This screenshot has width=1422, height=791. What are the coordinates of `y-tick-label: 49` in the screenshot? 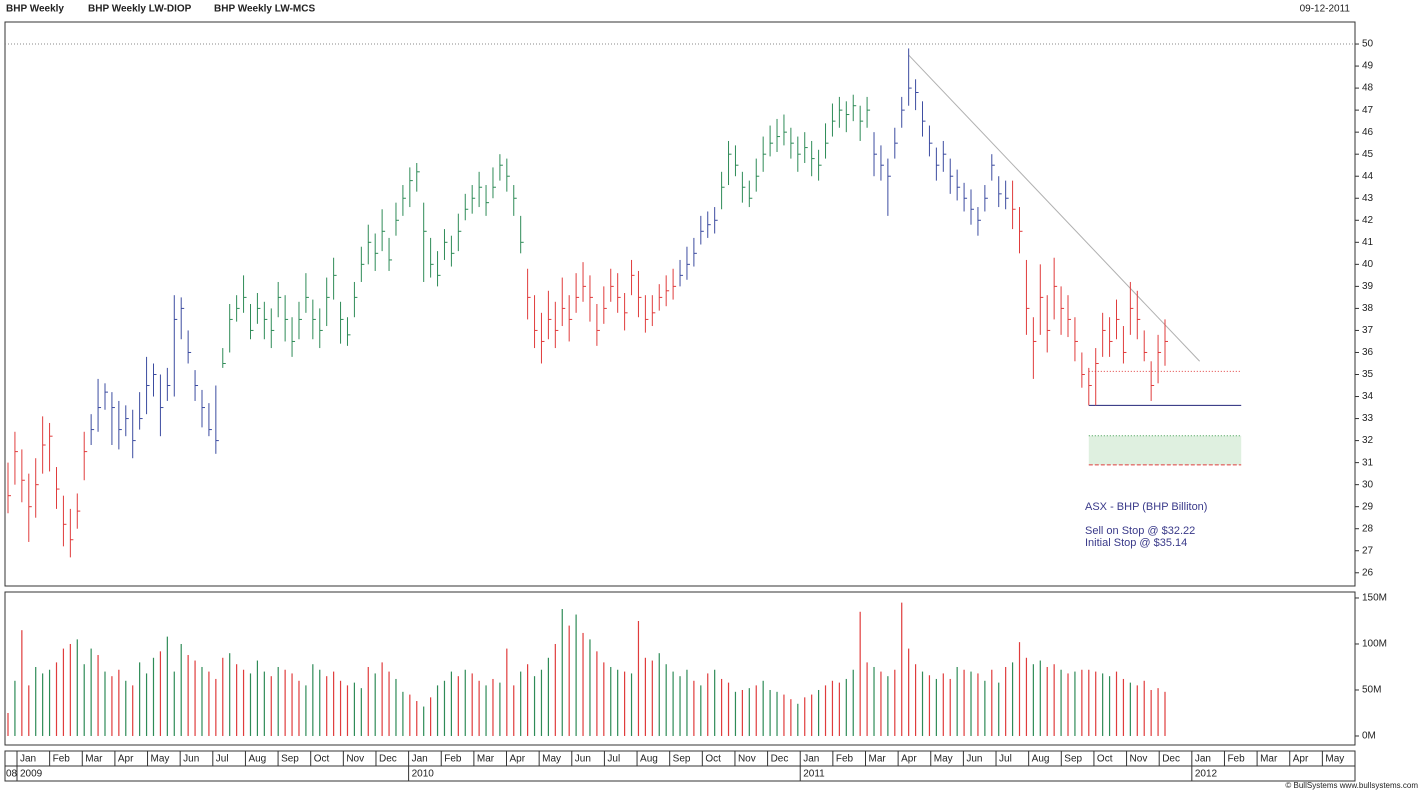 It's located at (1368, 66).